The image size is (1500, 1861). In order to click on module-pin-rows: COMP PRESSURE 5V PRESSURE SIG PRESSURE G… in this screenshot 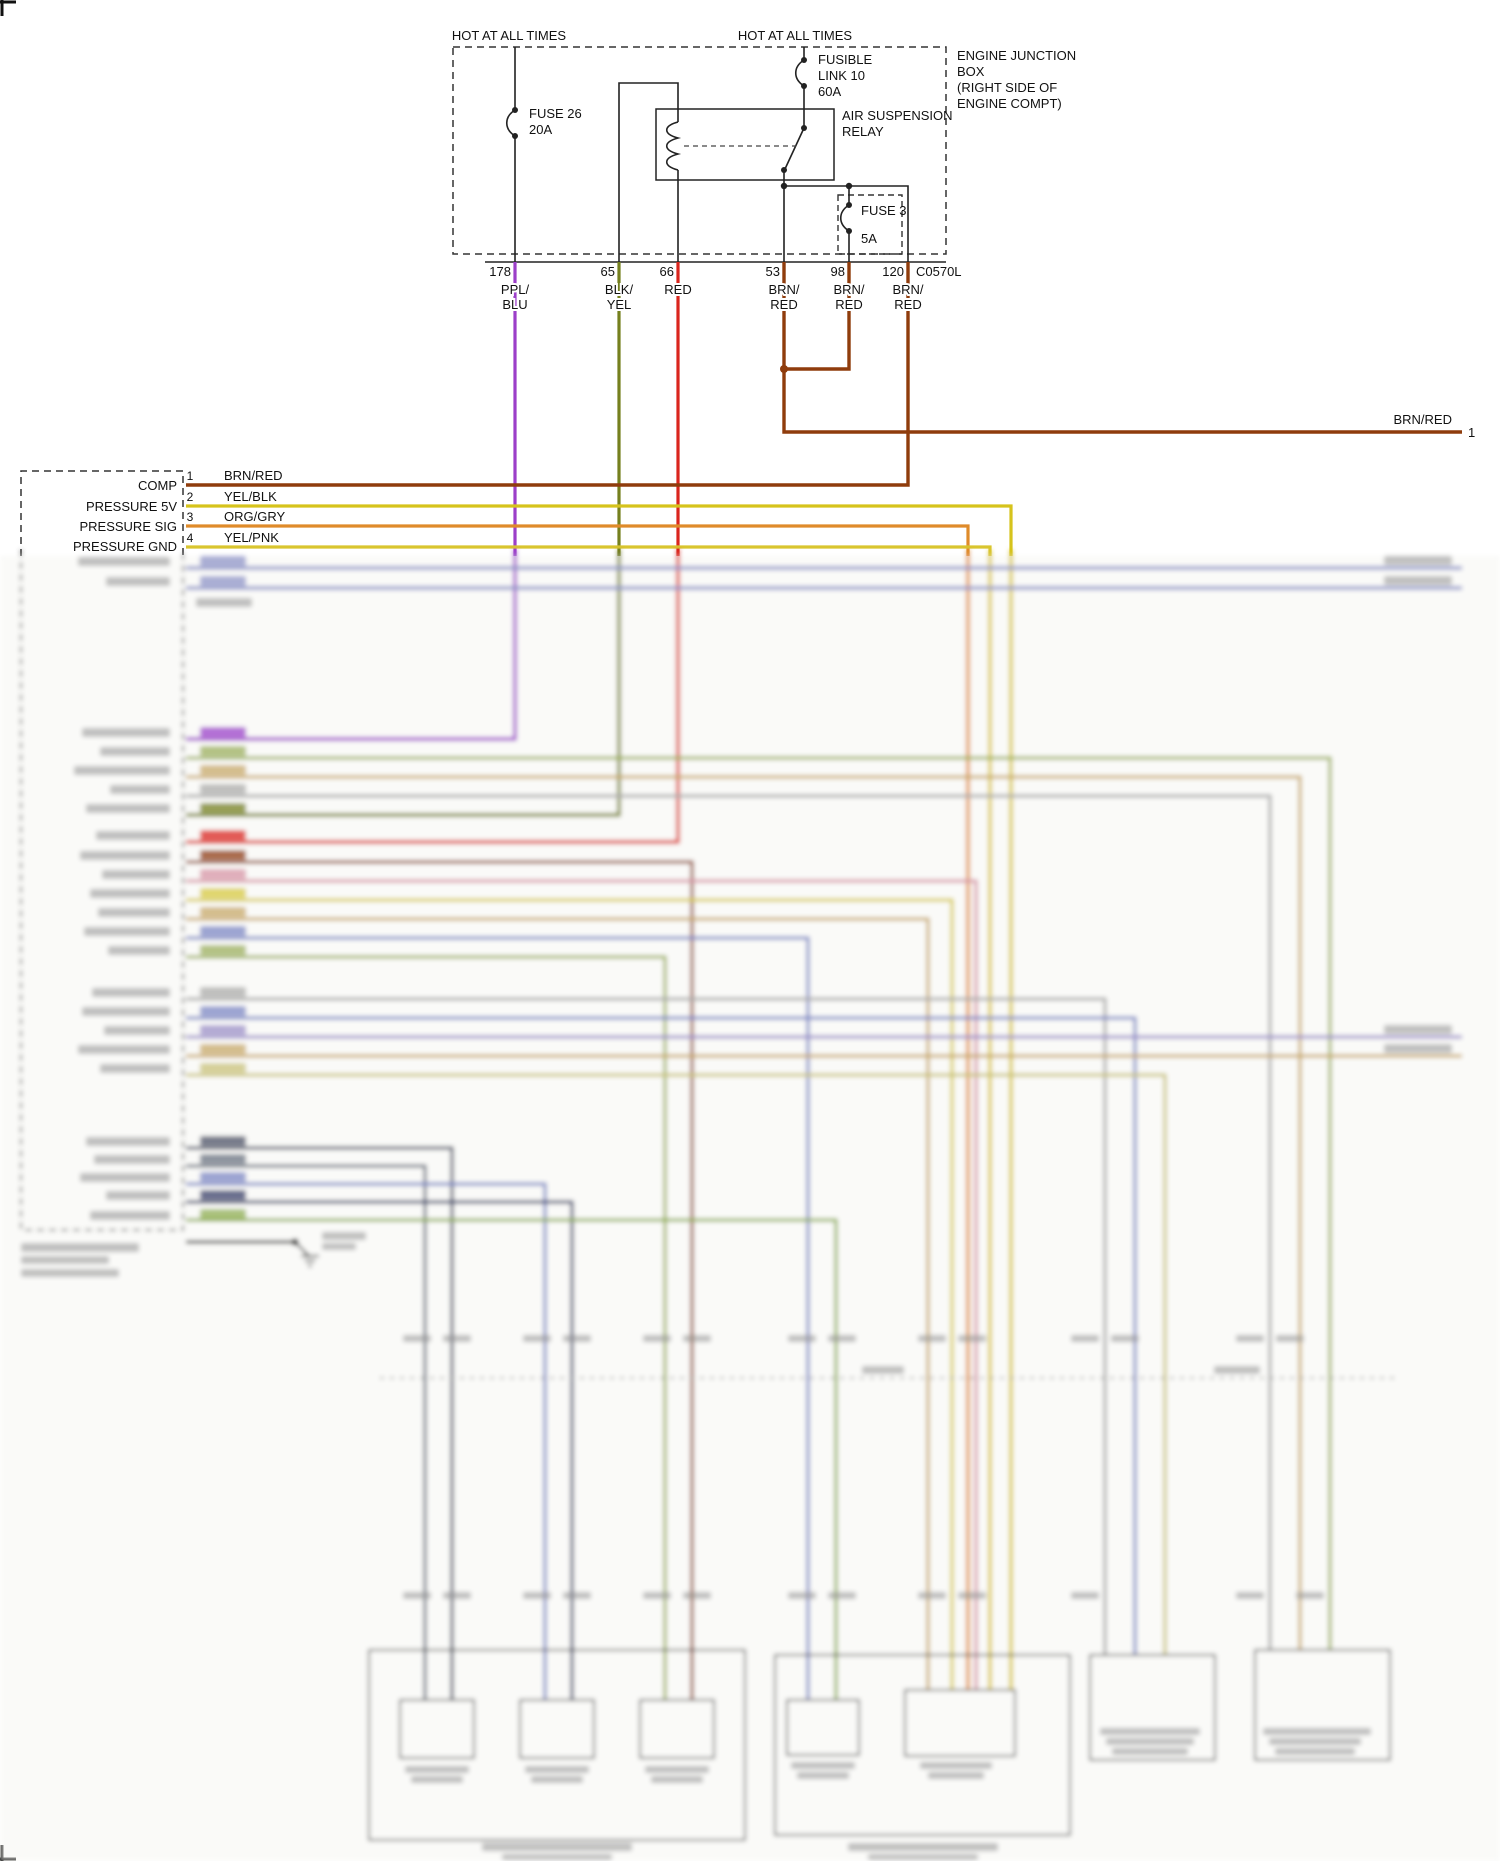, I will do `click(179, 511)`.